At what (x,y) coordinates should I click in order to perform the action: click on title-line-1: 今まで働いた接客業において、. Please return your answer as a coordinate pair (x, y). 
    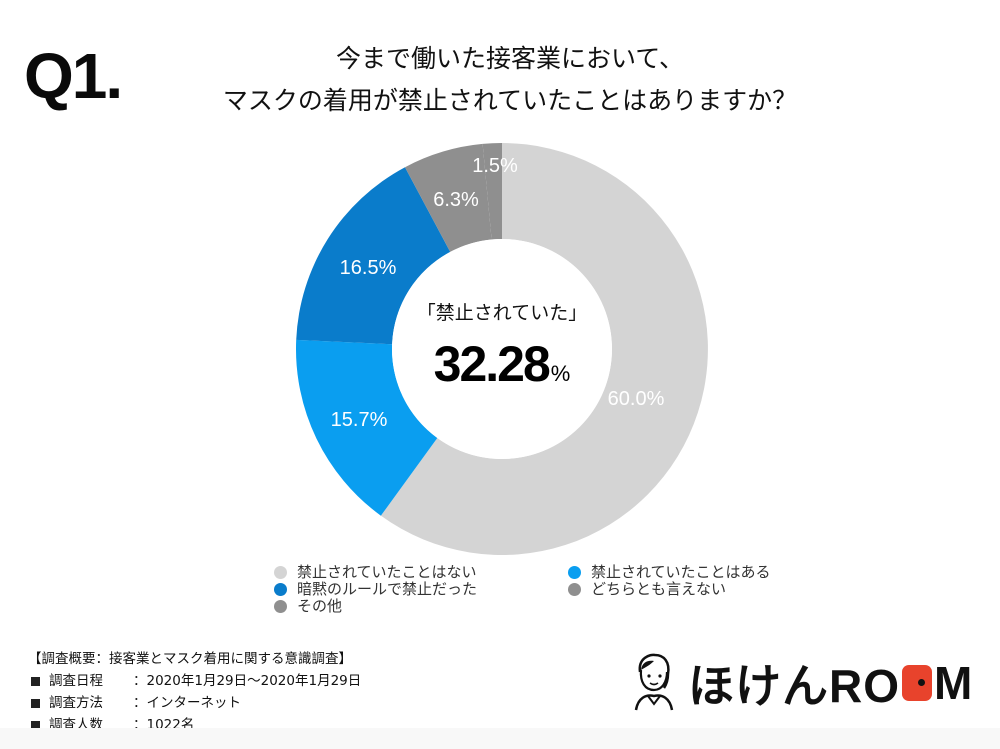
    Looking at the image, I should click on (509, 58).